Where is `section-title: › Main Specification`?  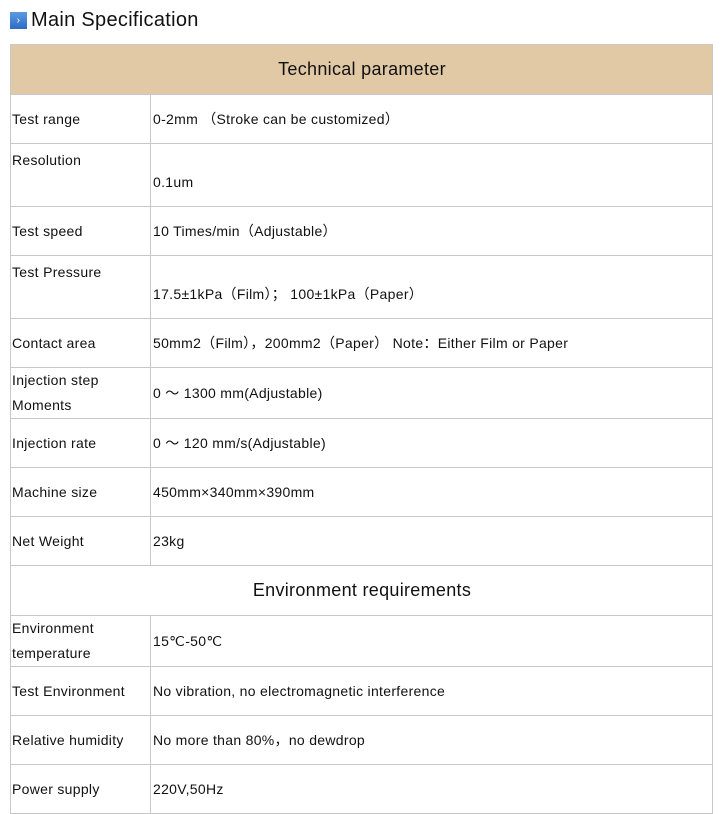 section-title: › Main Specification is located at coordinates (104, 20).